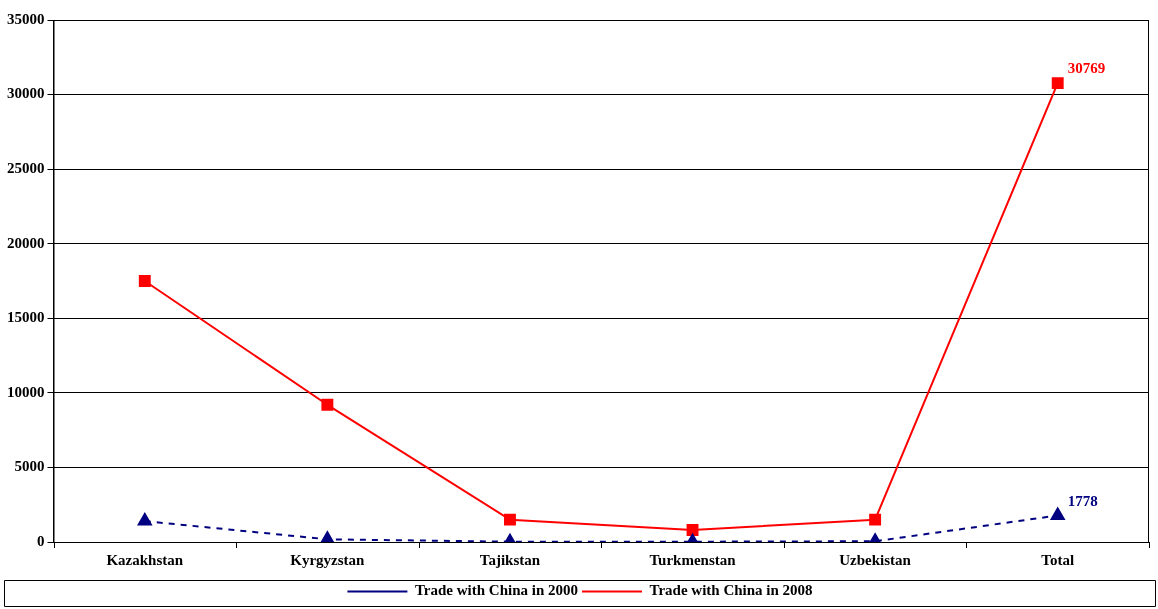 The height and width of the screenshot is (609, 1158). What do you see at coordinates (26, 168) in the screenshot?
I see `y-tick-label: 25000` at bounding box center [26, 168].